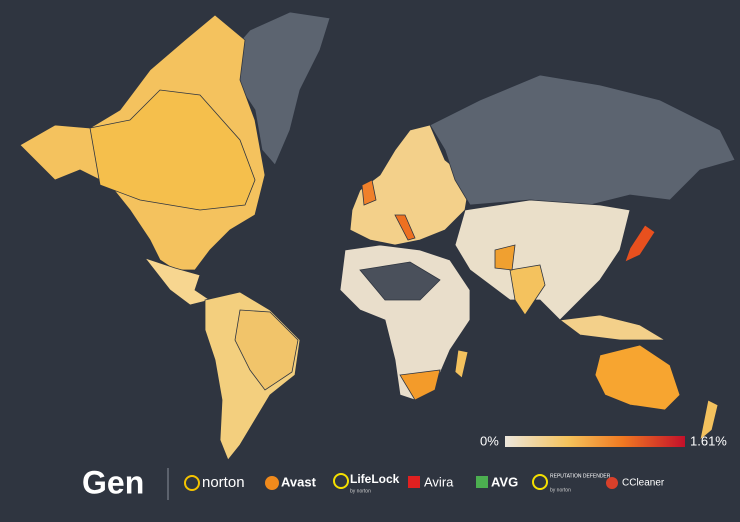 The height and width of the screenshot is (522, 740). I want to click on japan, so click(640, 243).